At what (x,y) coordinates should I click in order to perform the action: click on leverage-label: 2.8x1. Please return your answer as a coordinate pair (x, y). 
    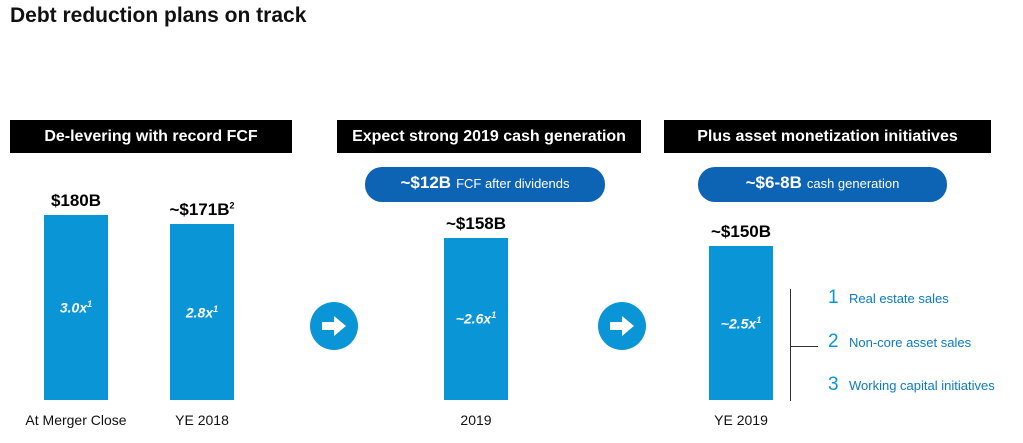
    Looking at the image, I should click on (202, 312).